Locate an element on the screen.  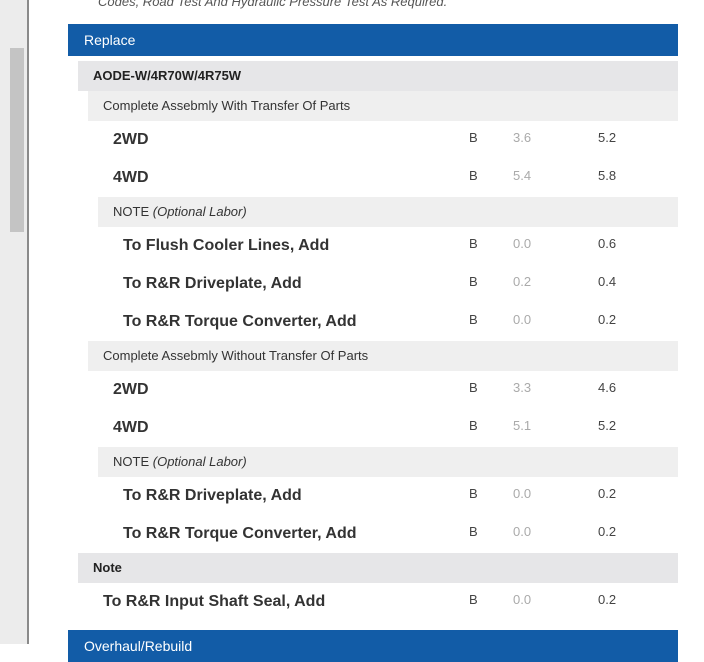
table-row: To R&R Driveplate, Add B 0.2 0.4 is located at coordinates (373, 284).